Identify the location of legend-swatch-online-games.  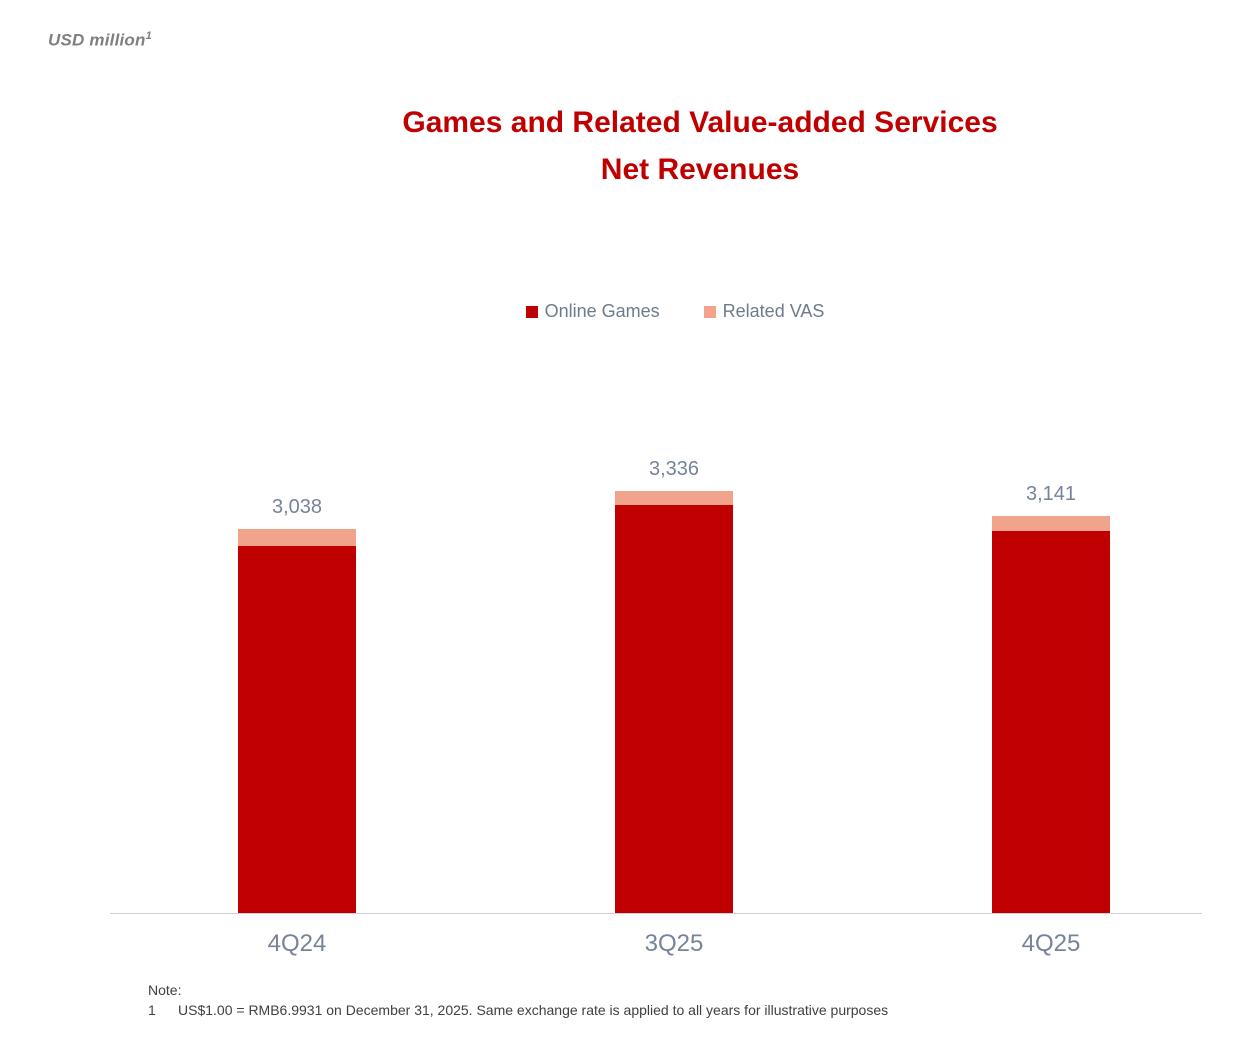
(531, 311).